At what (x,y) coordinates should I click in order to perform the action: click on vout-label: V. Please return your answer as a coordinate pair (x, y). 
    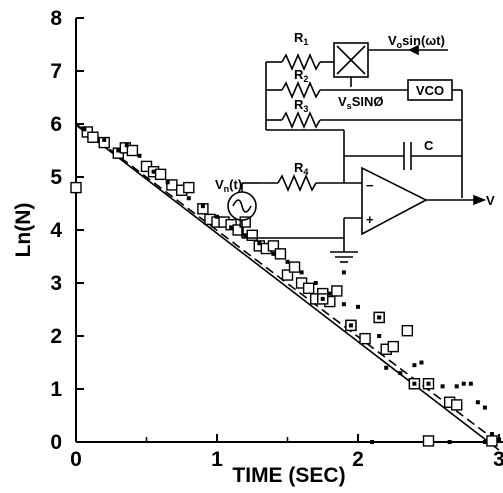
    Looking at the image, I should click on (490, 200).